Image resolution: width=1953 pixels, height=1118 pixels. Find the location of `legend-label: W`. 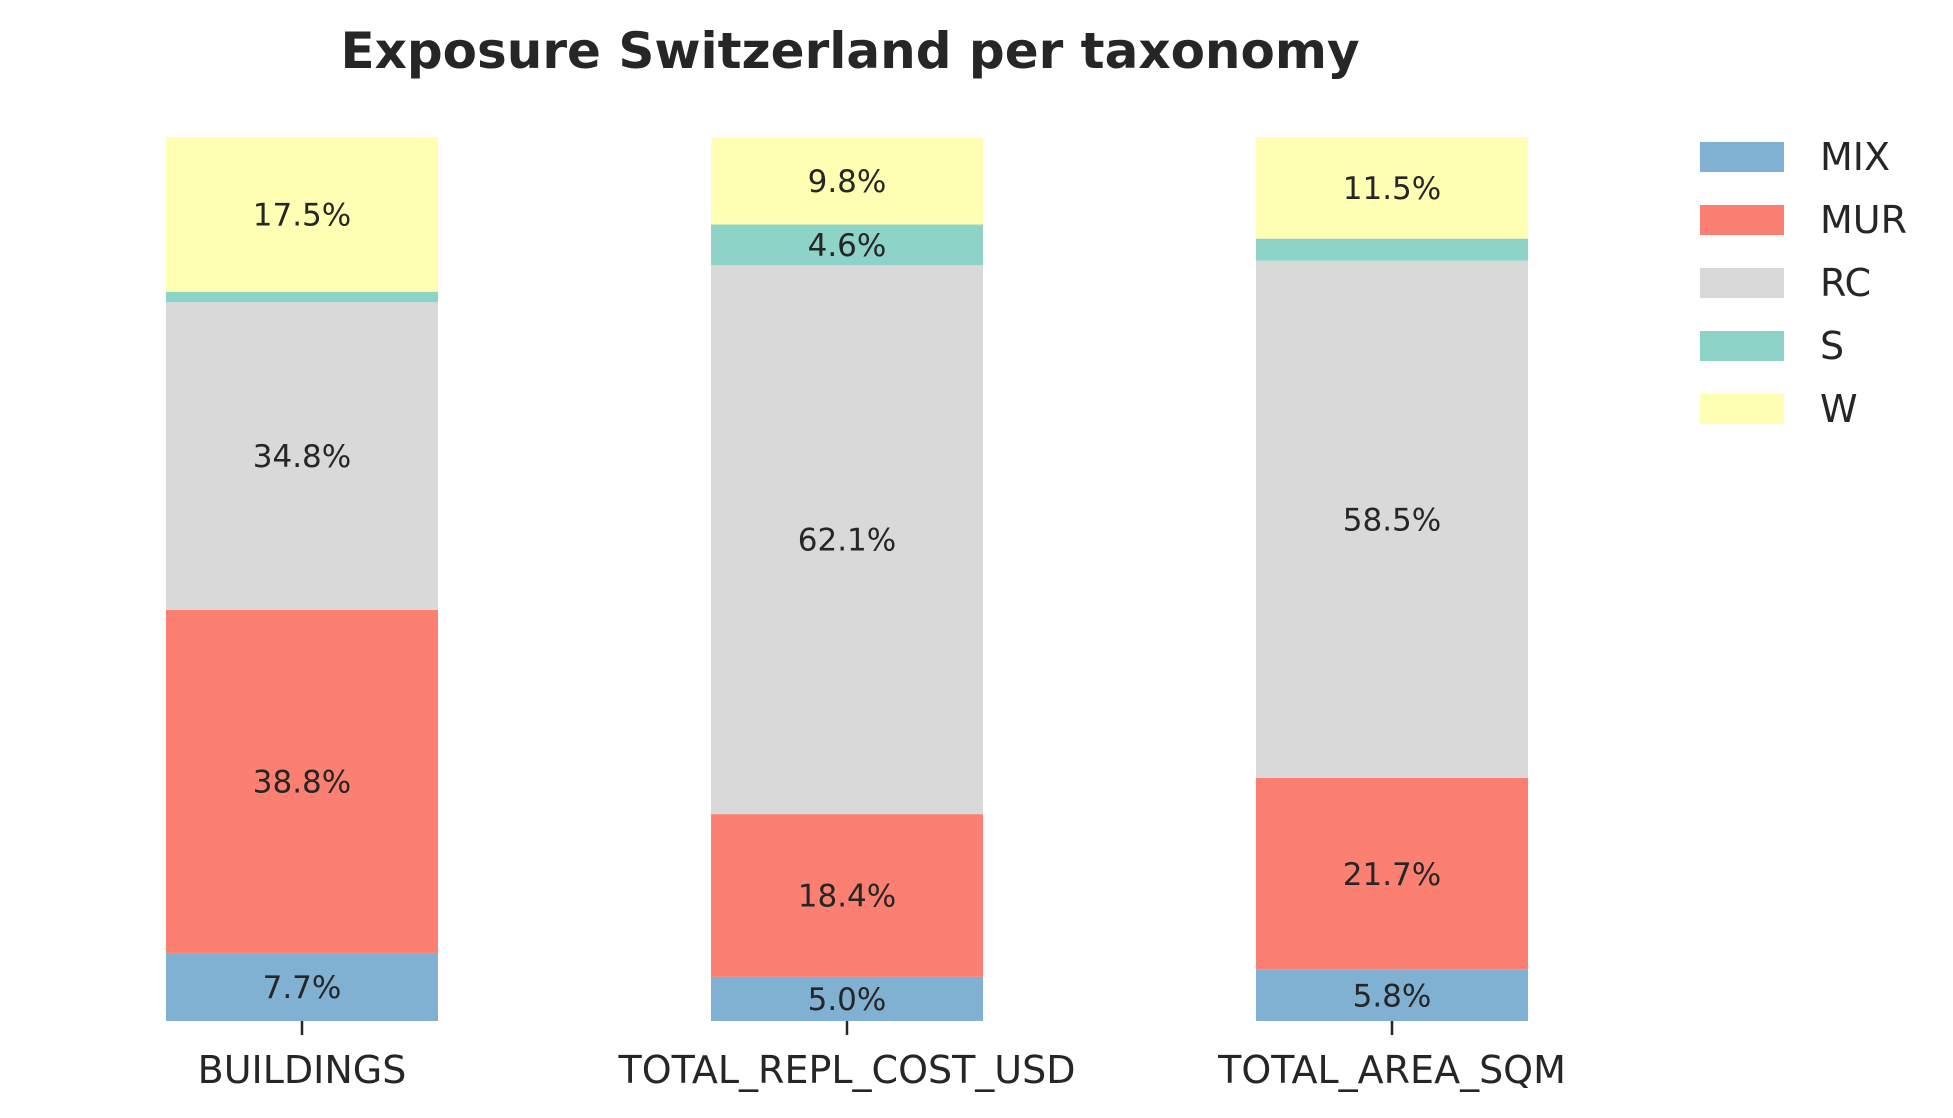

legend-label: W is located at coordinates (1839, 408).